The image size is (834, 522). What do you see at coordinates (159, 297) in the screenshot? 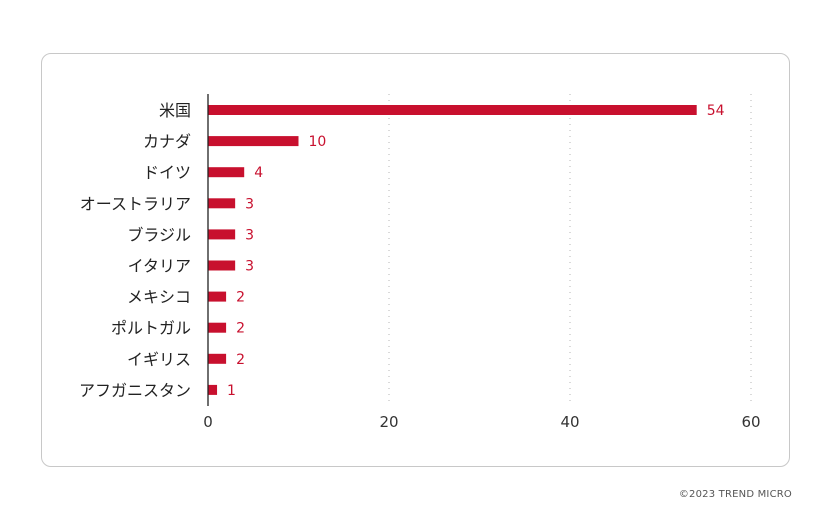
I see `category-label: メキシコ` at bounding box center [159, 297].